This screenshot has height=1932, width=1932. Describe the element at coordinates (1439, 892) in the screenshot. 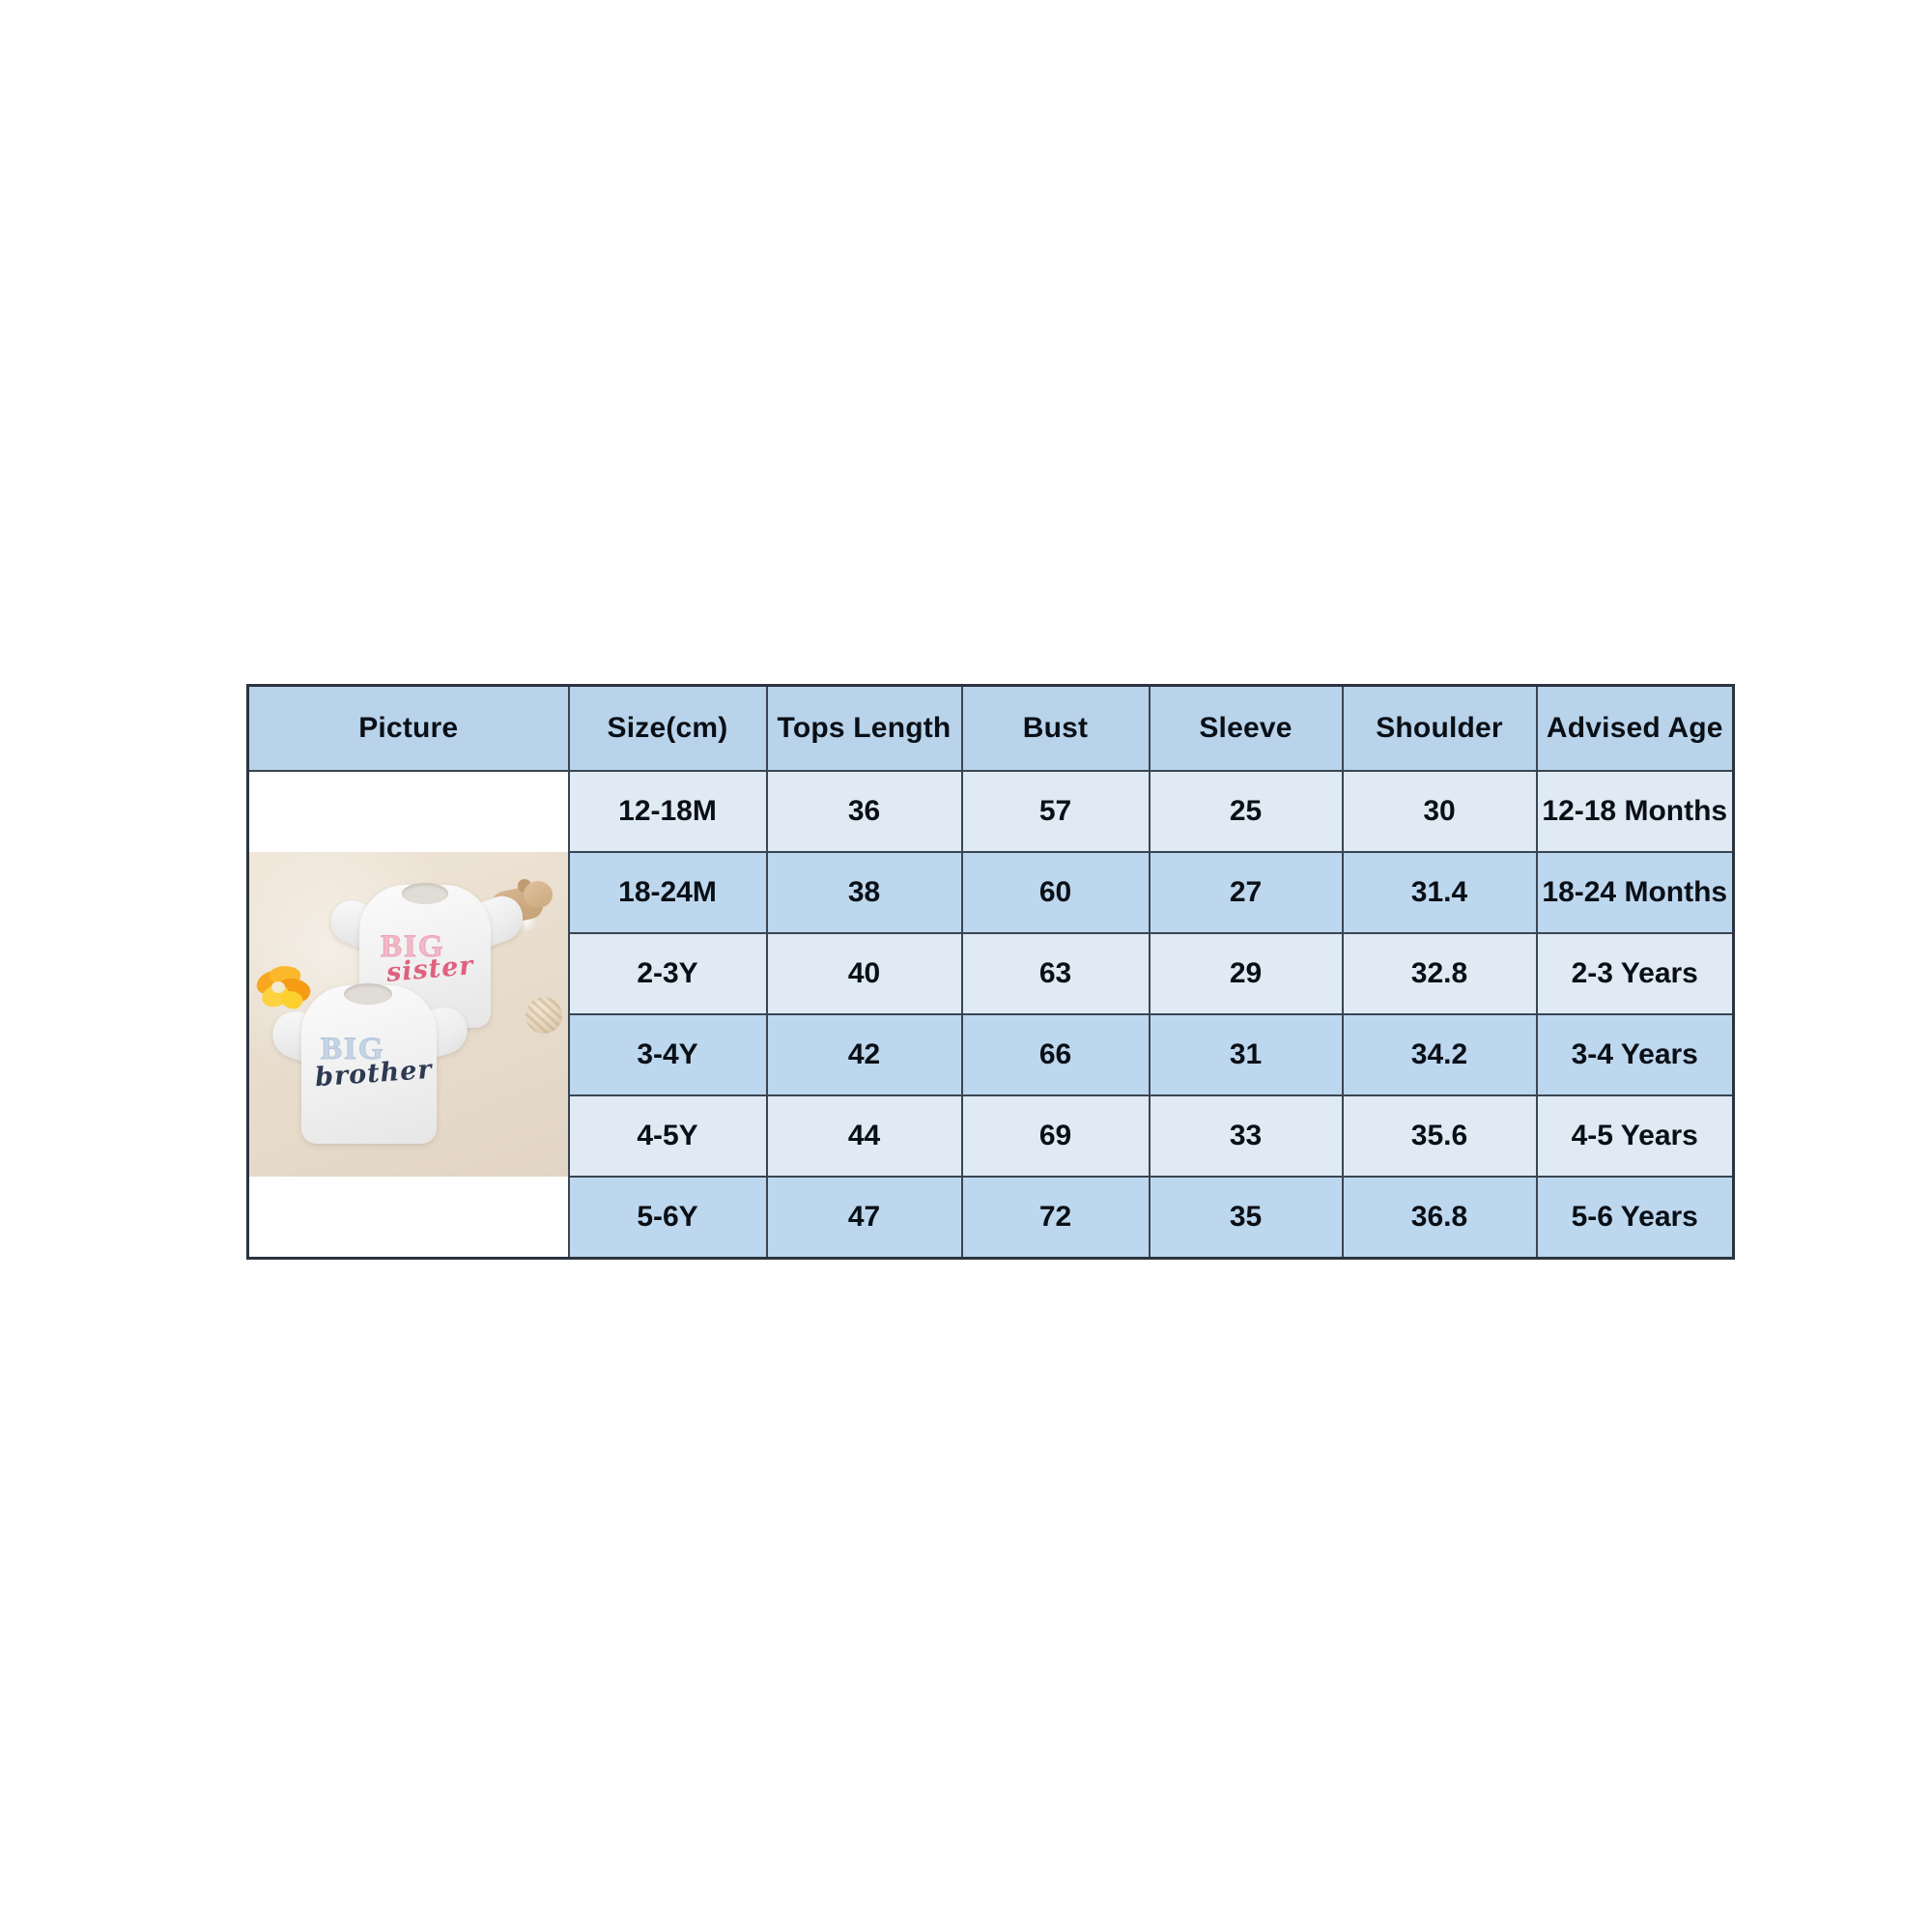

I see `cell-shoulder: 31.4` at that location.